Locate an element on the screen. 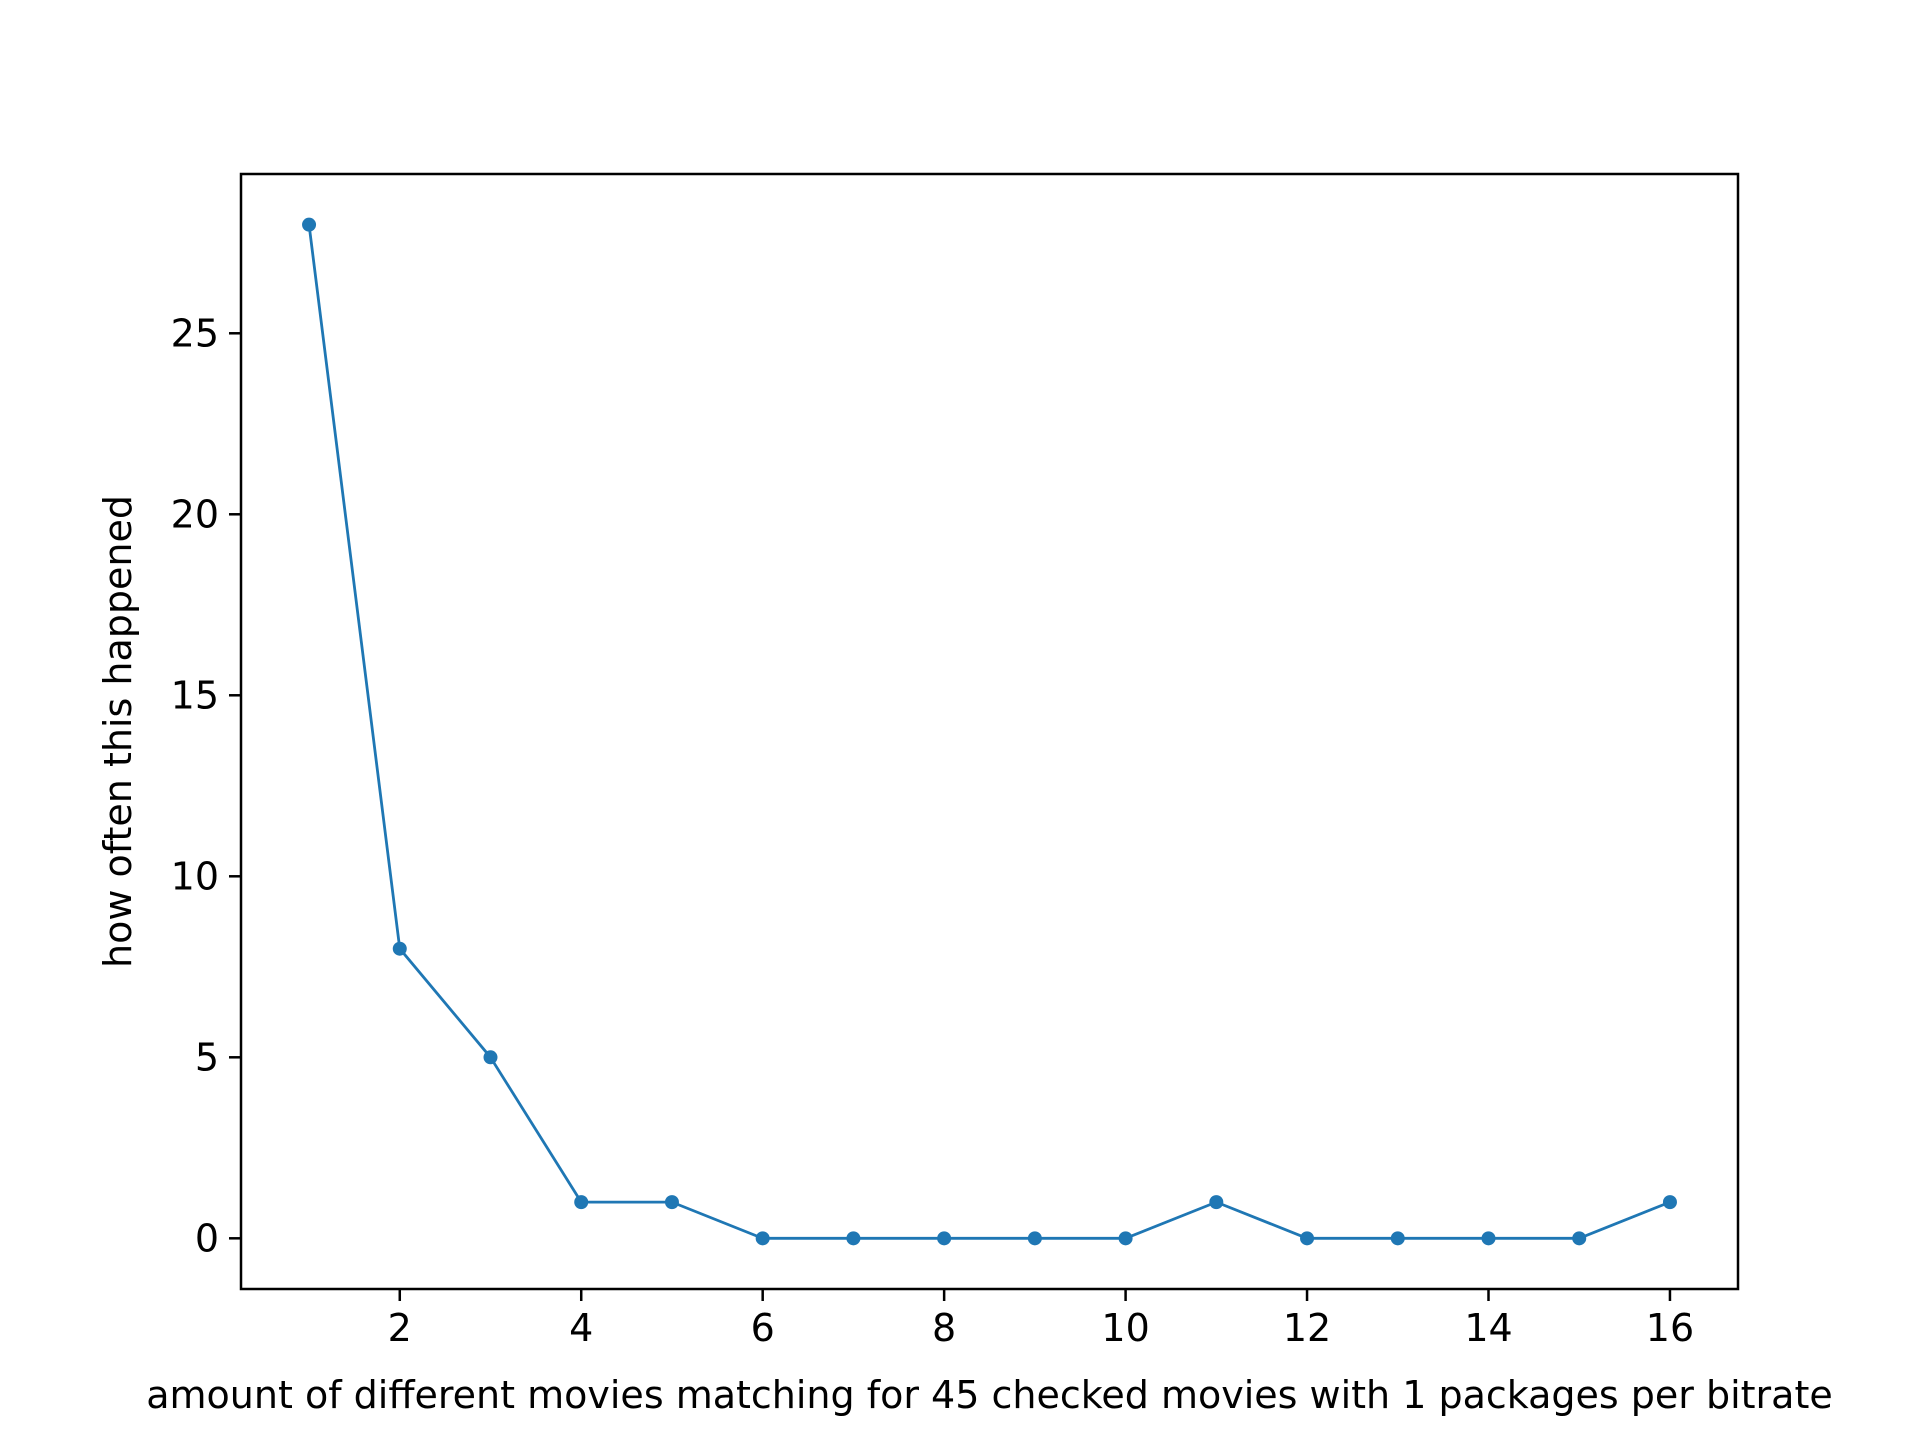  y-tick-label: 20 is located at coordinates (195, 514).